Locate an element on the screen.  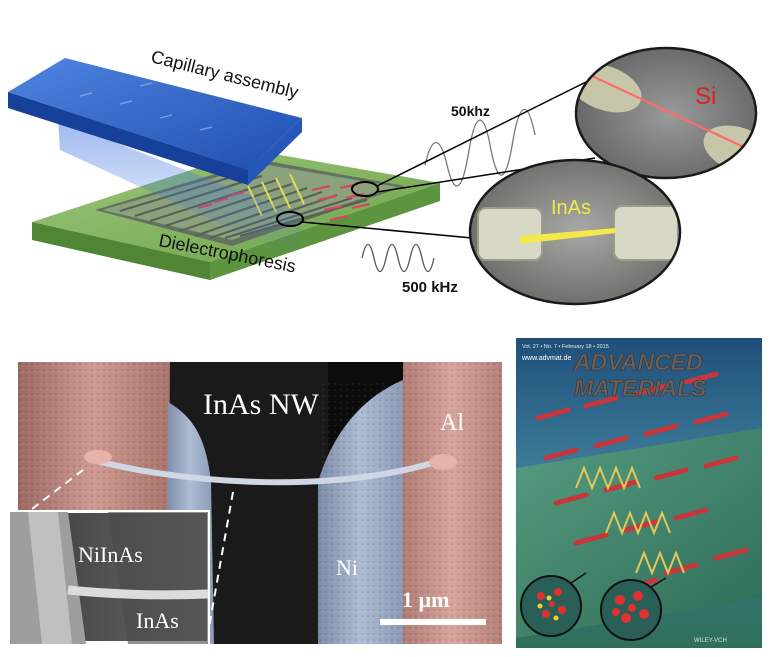
inset-inas-label: InAs is located at coordinates (571, 208).